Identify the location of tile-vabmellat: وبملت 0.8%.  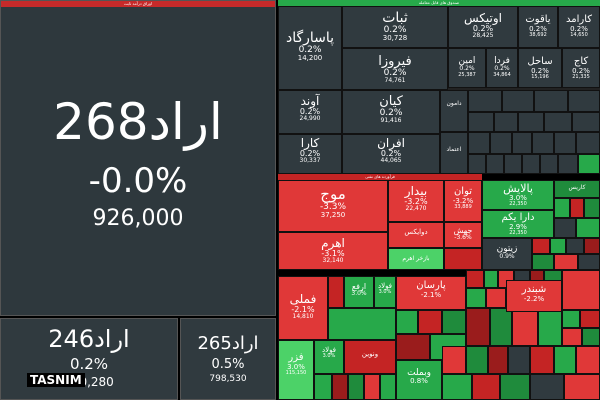
(419, 380).